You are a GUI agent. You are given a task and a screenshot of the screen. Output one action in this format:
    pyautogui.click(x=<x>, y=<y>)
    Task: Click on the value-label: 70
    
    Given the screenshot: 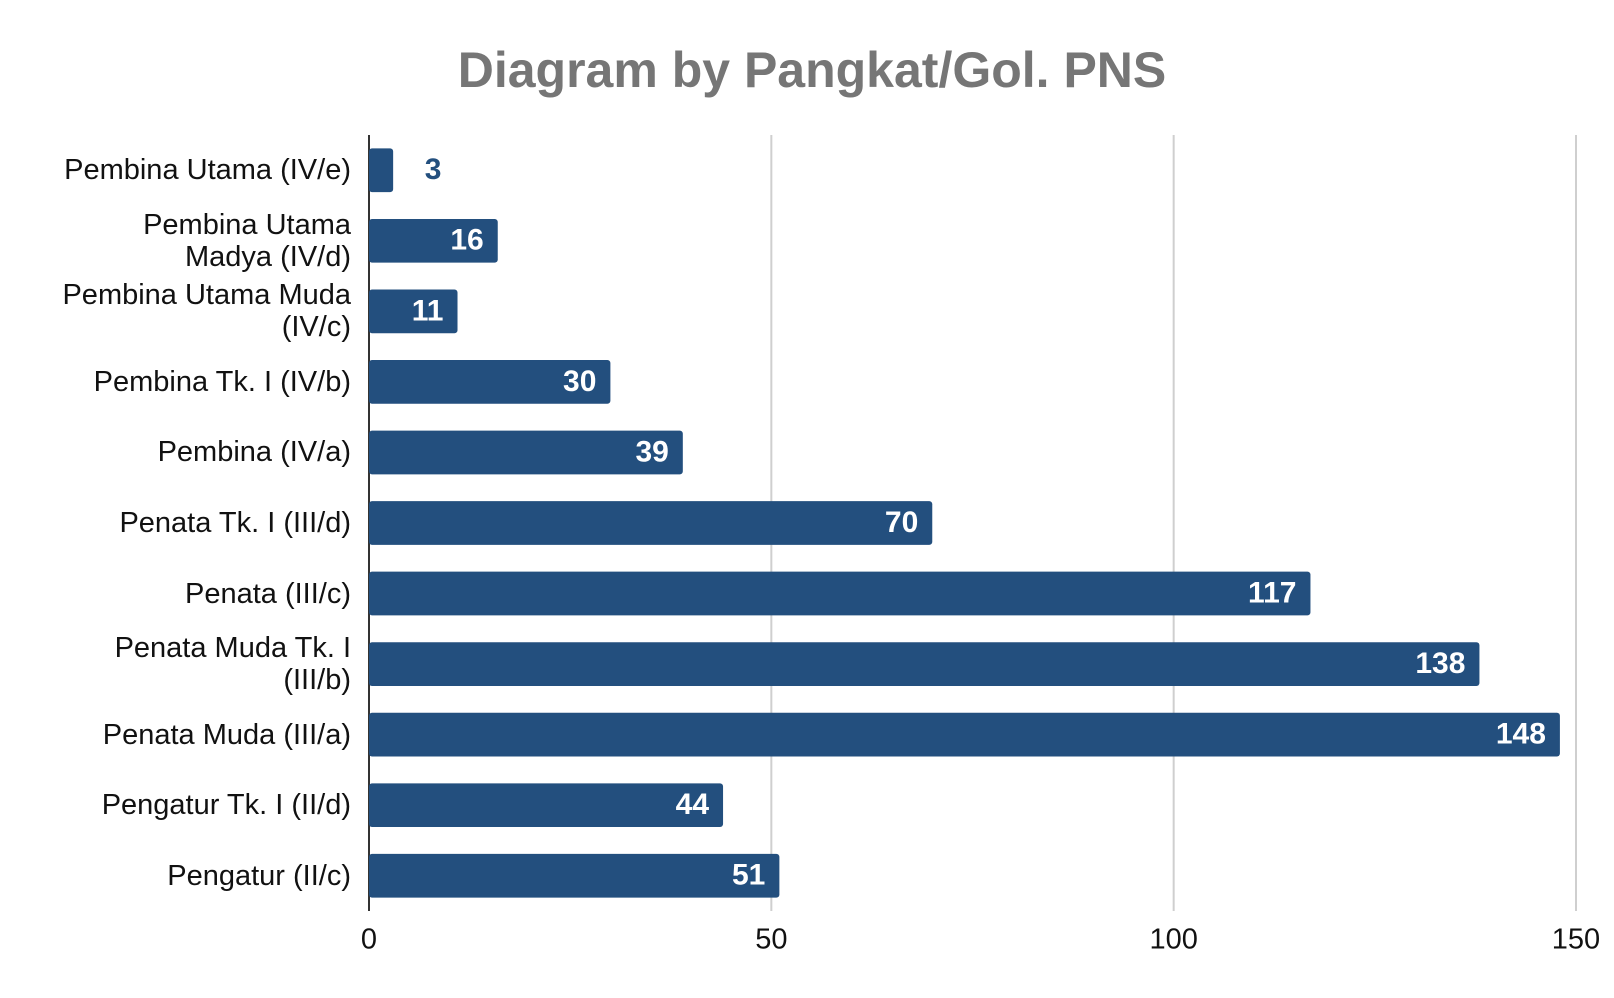 What is the action you would take?
    pyautogui.click(x=901, y=522)
    